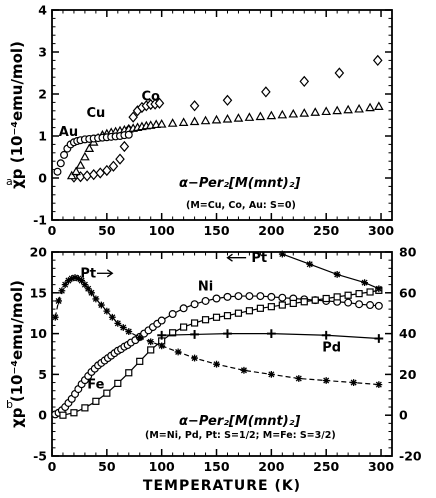 Image resolution: width=436 pixels, height=498 pixels. What do you see at coordinates (107, 466) in the screenshot?
I see `x-tick-label: 50` at bounding box center [107, 466].